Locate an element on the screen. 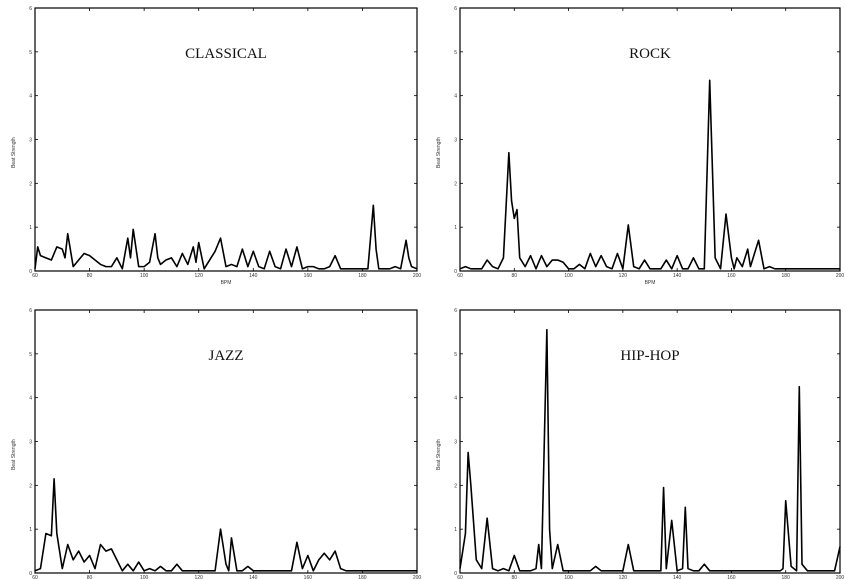 Image resolution: width=846 pixels, height=579 pixels. panel-title: HIP-HOP is located at coordinates (649, 356).